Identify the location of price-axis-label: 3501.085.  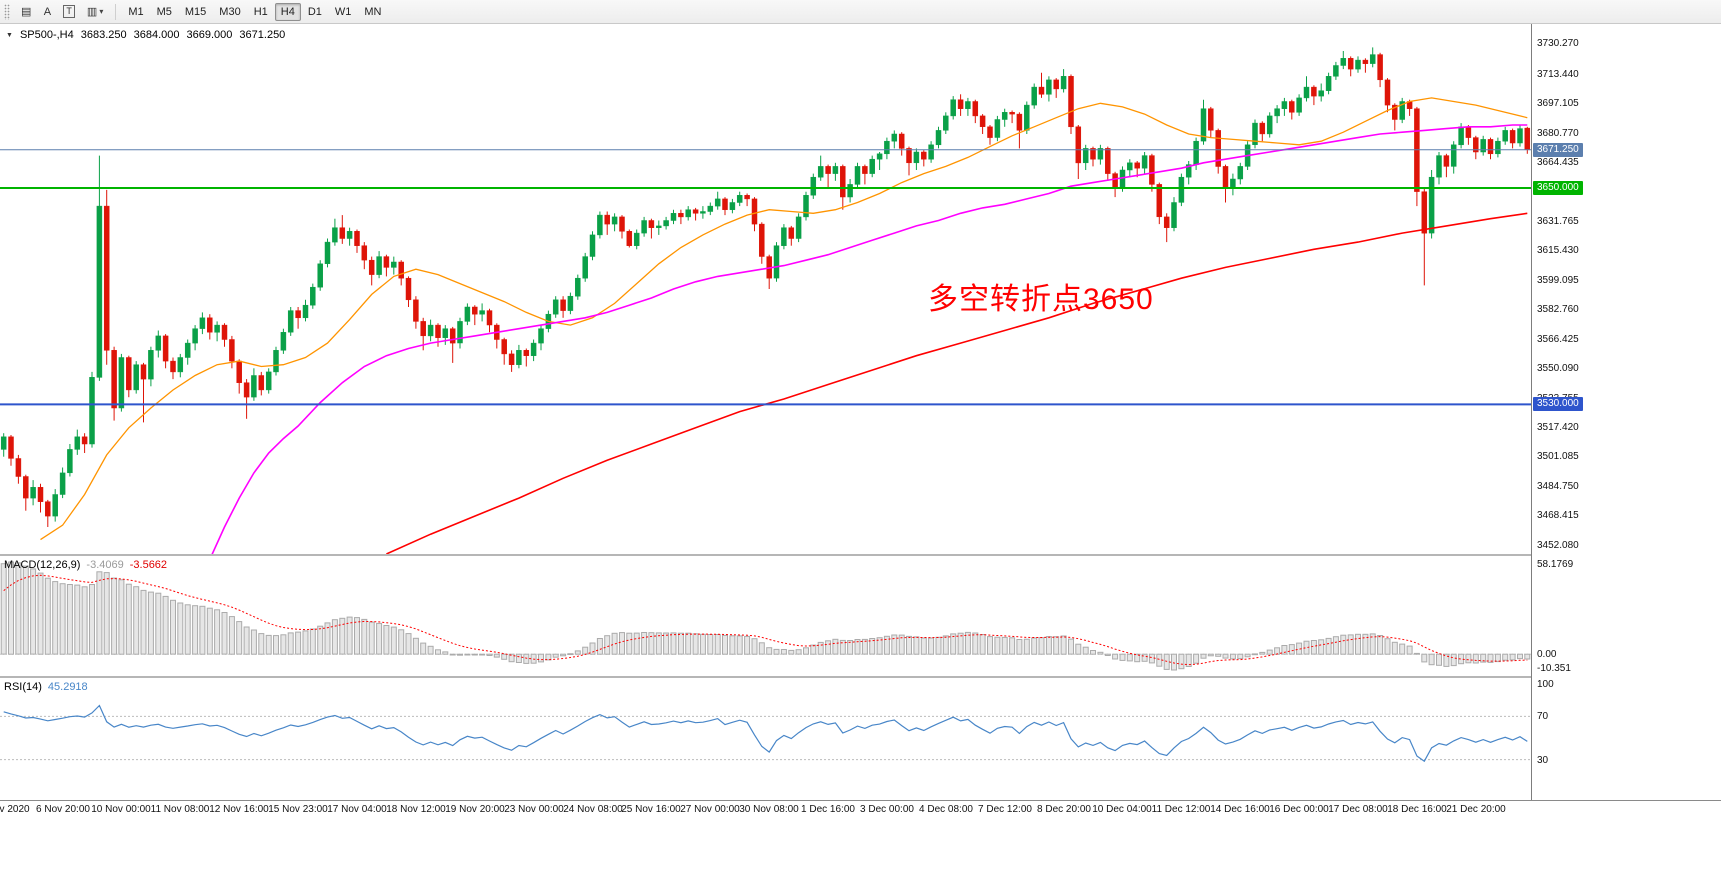
(1558, 457).